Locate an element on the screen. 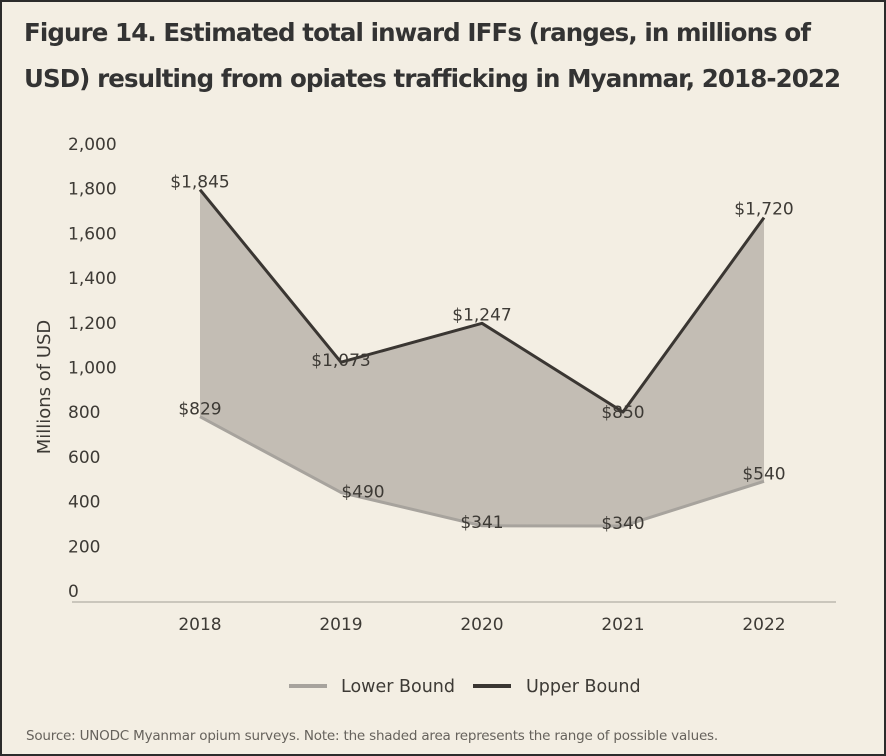  legend-label-lower-bound: Lower Bound is located at coordinates (398, 687).